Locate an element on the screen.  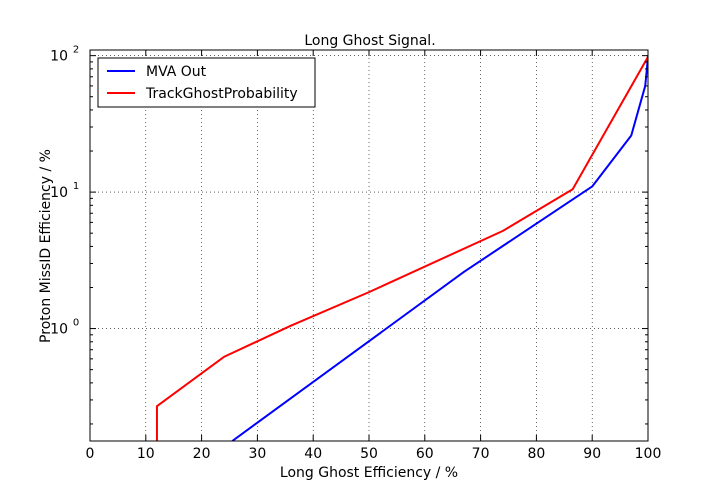
x-tick-label: 90 is located at coordinates (592, 454).